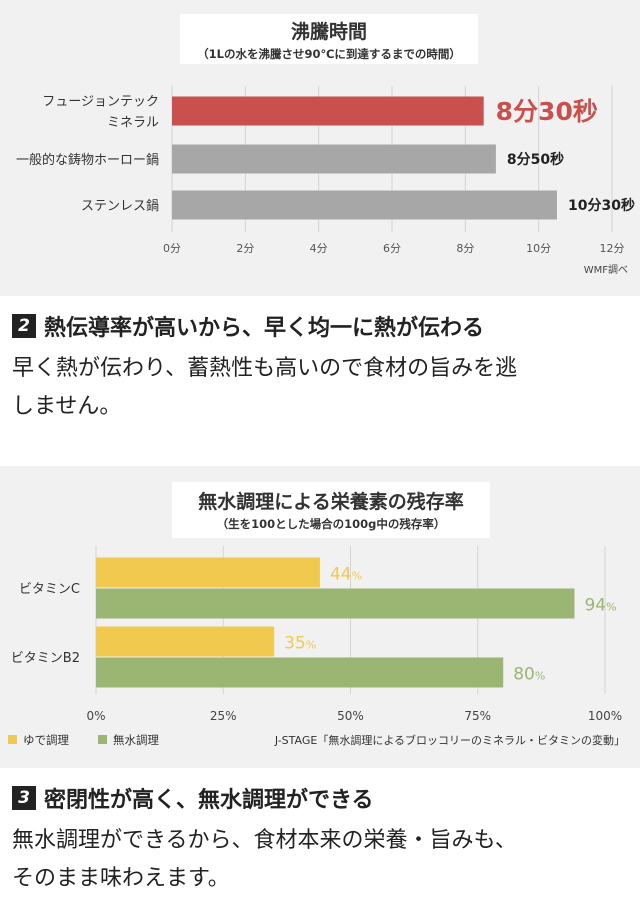 This screenshot has height=906, width=640. I want to click on chart1-category-label: ステンレス鍋, so click(120, 206).